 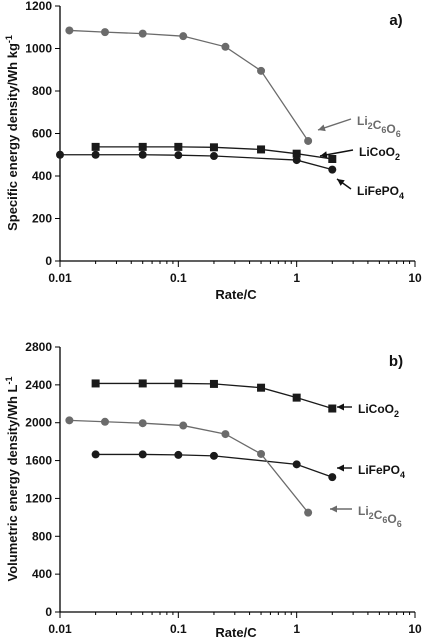 What do you see at coordinates (38, 49) in the screenshot?
I see `y-tick-label: 1000` at bounding box center [38, 49].